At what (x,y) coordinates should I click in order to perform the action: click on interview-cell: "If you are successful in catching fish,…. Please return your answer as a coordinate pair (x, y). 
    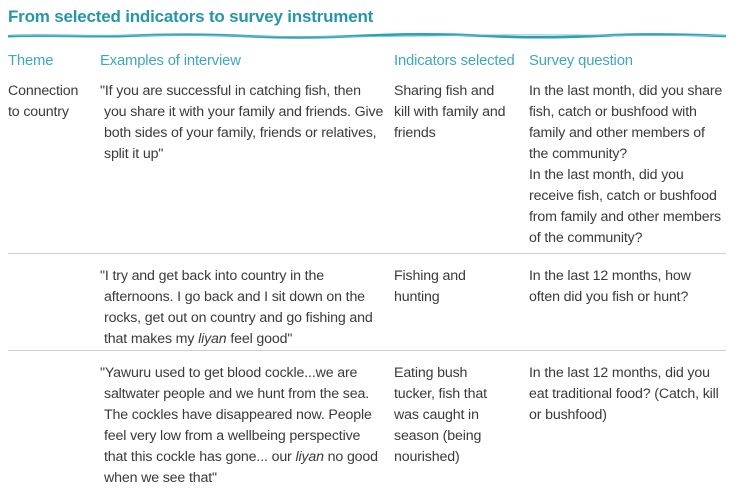
    Looking at the image, I should click on (247, 165).